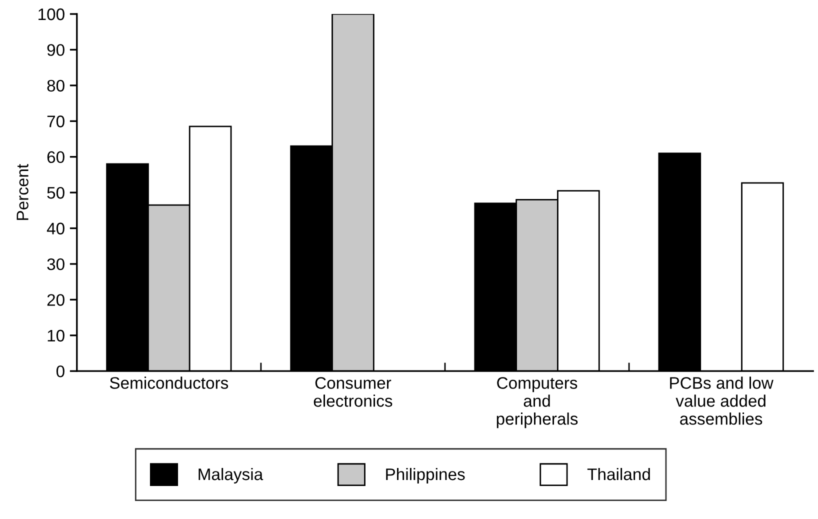 This screenshot has height=519, width=818. Describe the element at coordinates (722, 400) in the screenshot. I see `x-tick-label: PCBs and low value added assemblies` at that location.